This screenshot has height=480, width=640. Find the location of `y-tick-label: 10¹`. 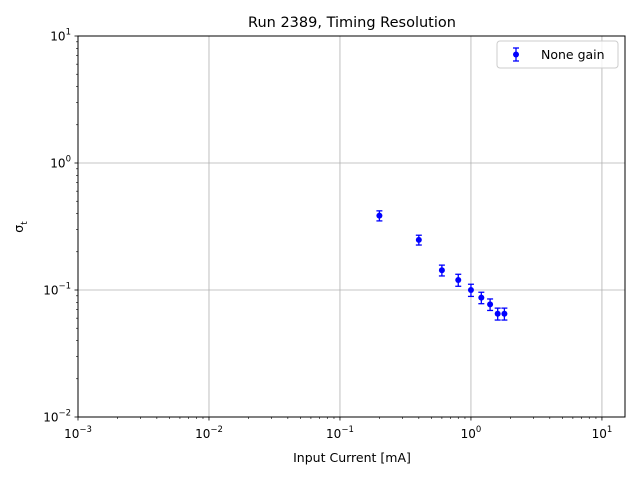

y-tick-label: 10¹ is located at coordinates (60, 36).